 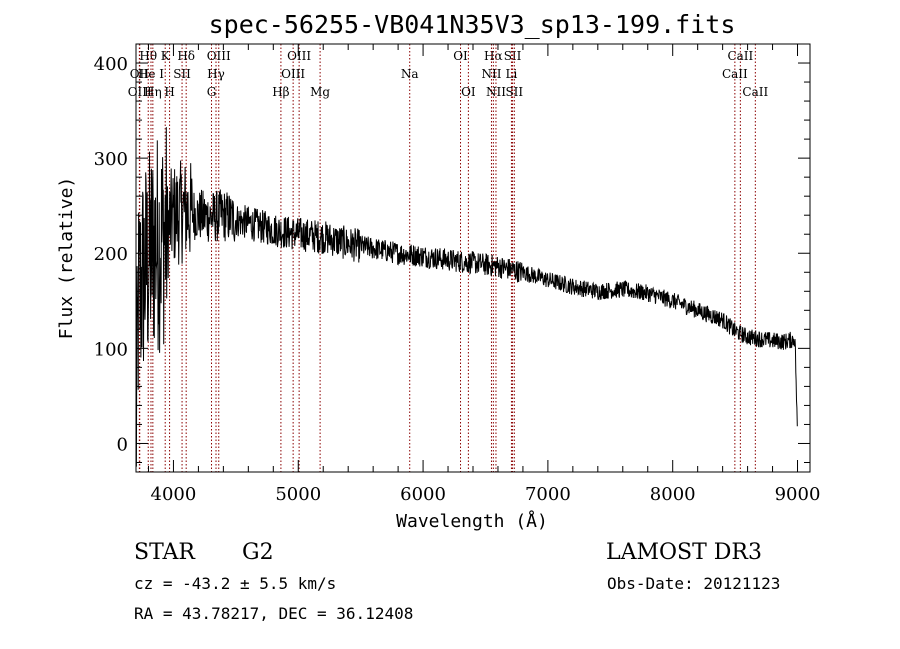 What do you see at coordinates (280, 92) in the screenshot?
I see `spectral-line-label: Hβ` at bounding box center [280, 92].